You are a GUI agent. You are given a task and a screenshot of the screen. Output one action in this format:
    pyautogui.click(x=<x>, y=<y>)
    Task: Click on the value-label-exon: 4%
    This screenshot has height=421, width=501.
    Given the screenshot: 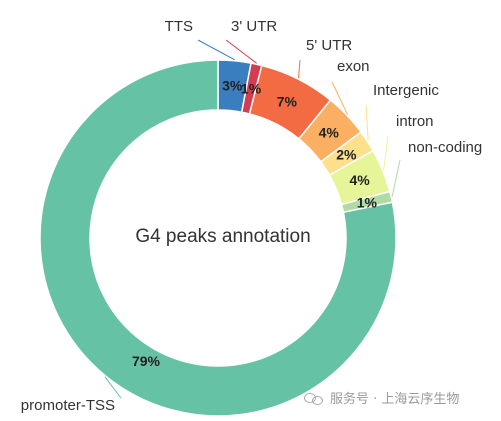 What is the action you would take?
    pyautogui.click(x=329, y=132)
    